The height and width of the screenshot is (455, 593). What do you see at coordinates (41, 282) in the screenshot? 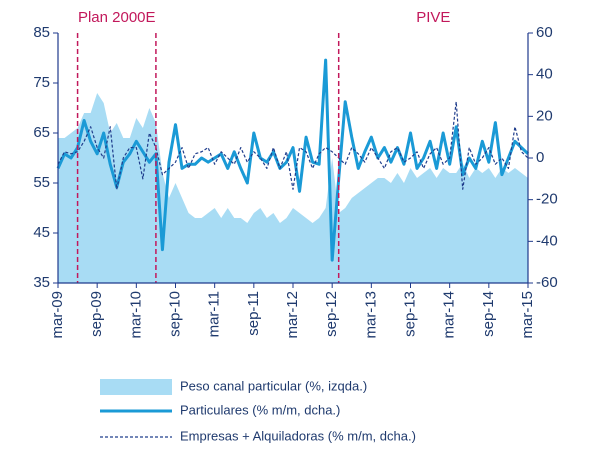
I see `y-tick-label: 35` at bounding box center [41, 282].